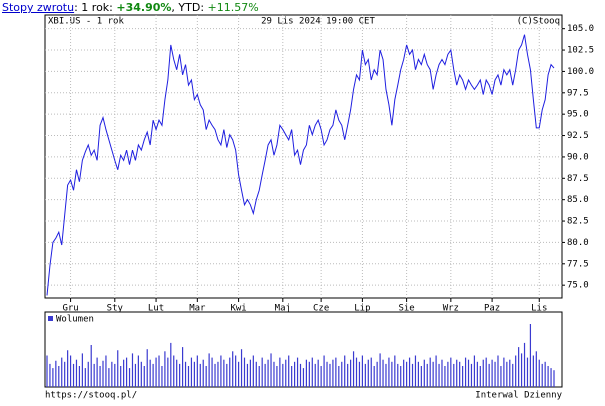  I want to click on x-tick-label: Lut, so click(156, 309).